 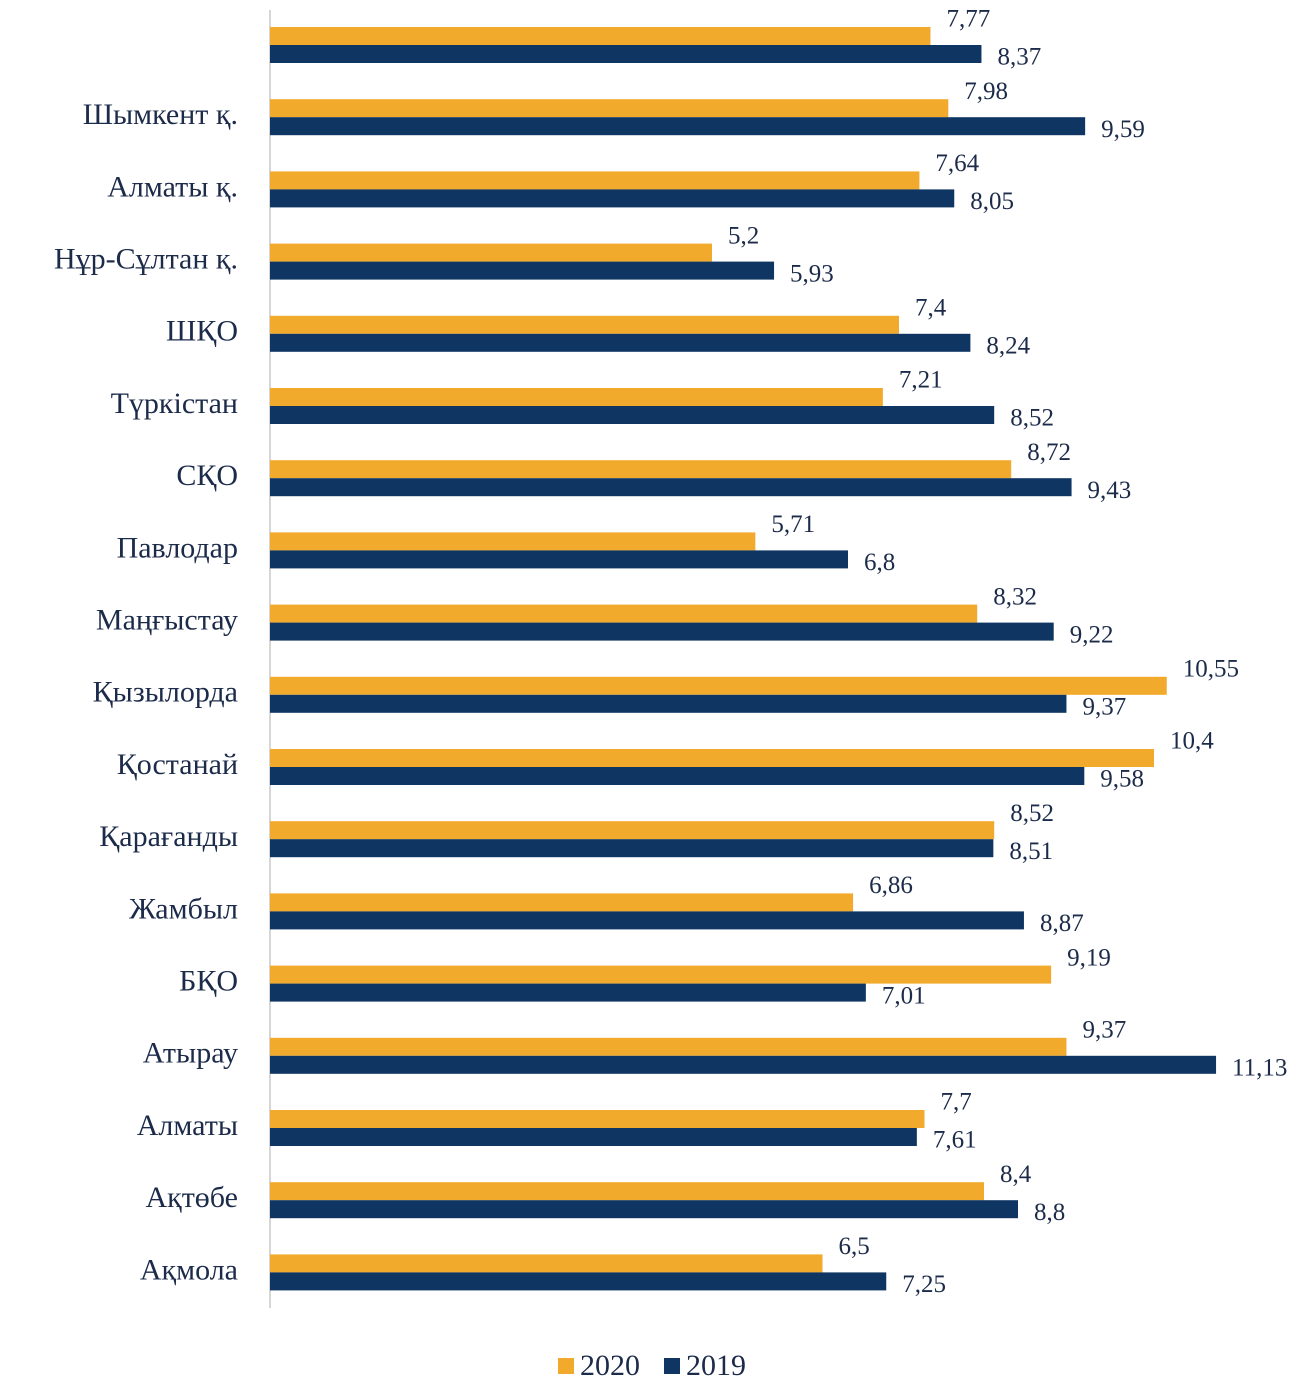 I want to click on value-label: 9,43, so click(x=1110, y=490).